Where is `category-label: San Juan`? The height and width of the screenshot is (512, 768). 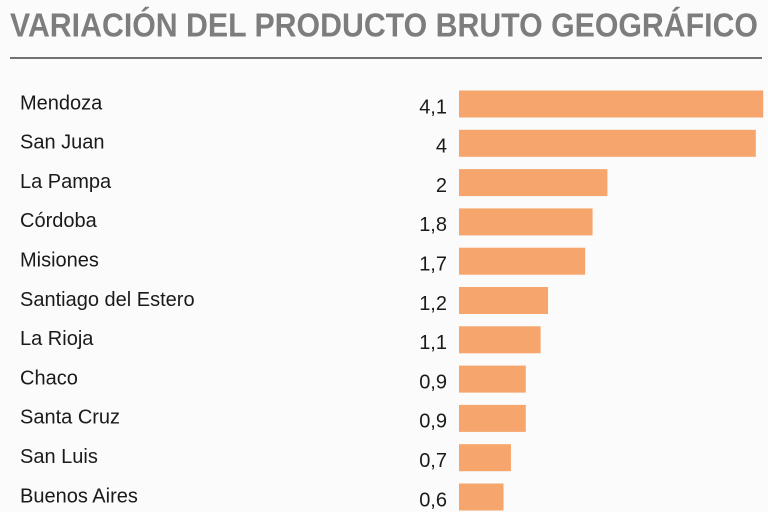 category-label: San Juan is located at coordinates (62, 143).